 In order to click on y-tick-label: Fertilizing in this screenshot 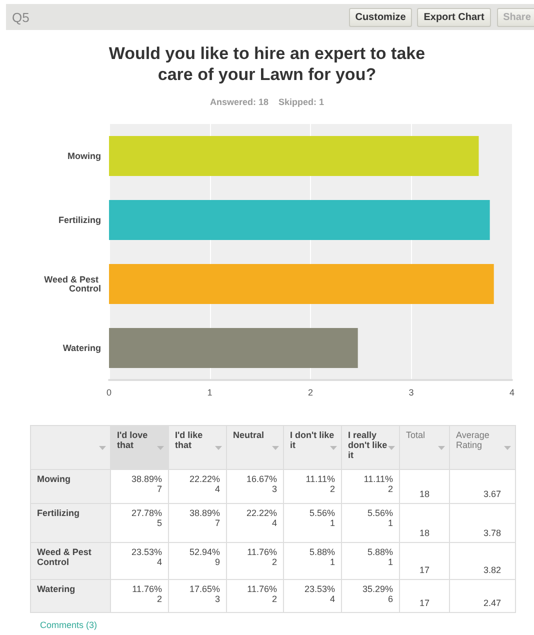, I will do `click(79, 220)`.